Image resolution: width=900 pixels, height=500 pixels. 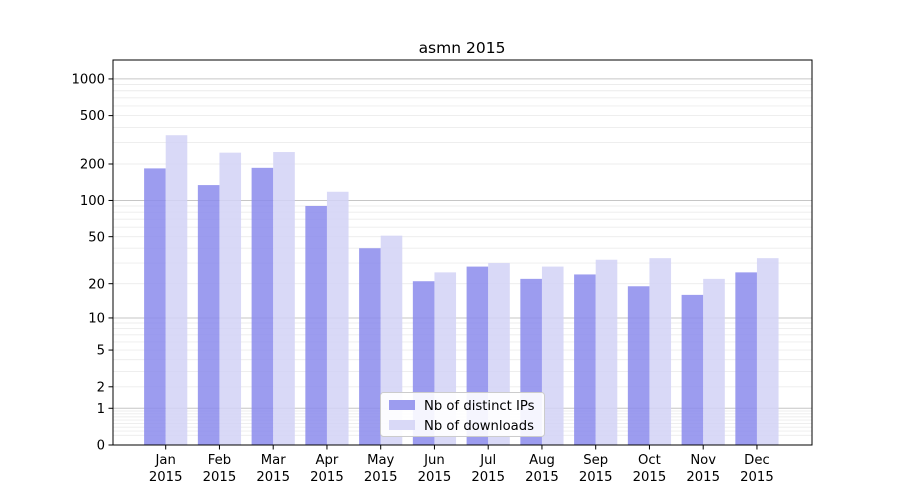 I want to click on x-tick-label-month: Jan, so click(x=165, y=460).